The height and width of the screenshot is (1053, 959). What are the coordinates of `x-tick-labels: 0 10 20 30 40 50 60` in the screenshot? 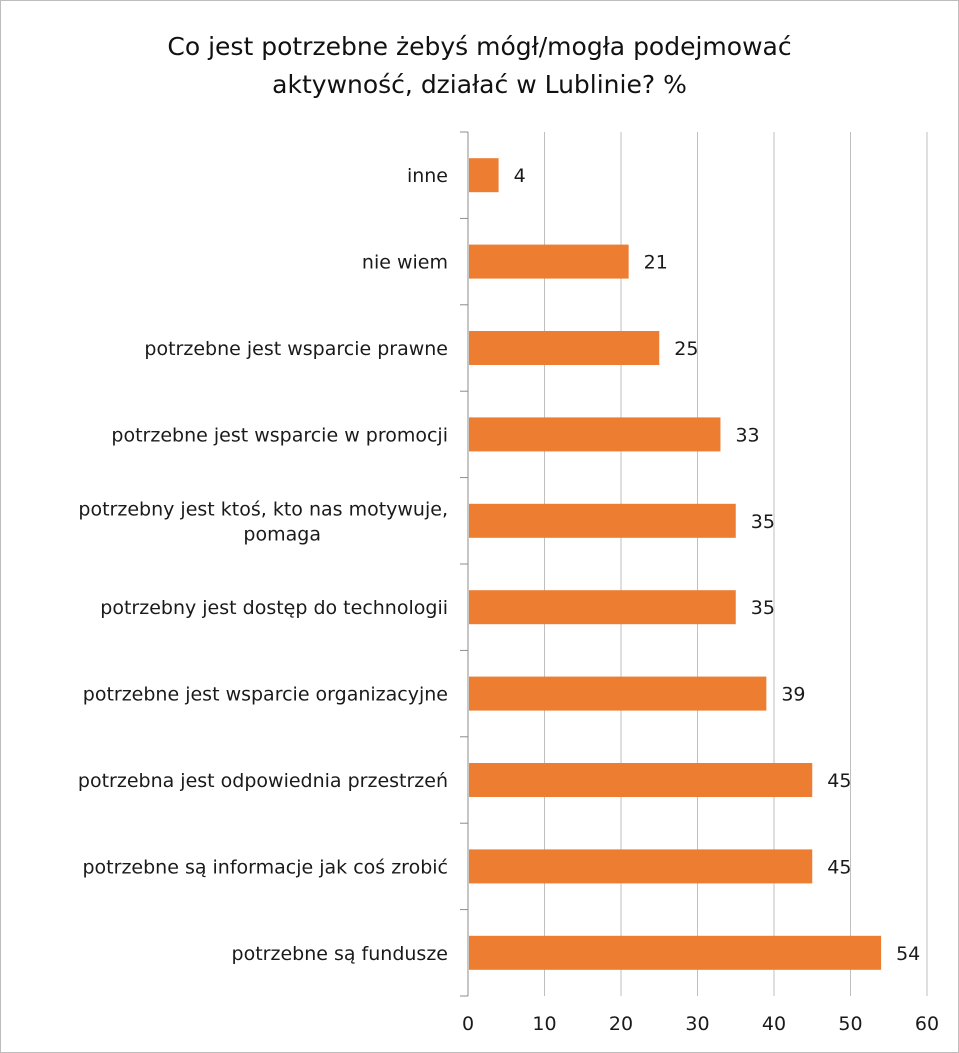 It's located at (700, 1024).